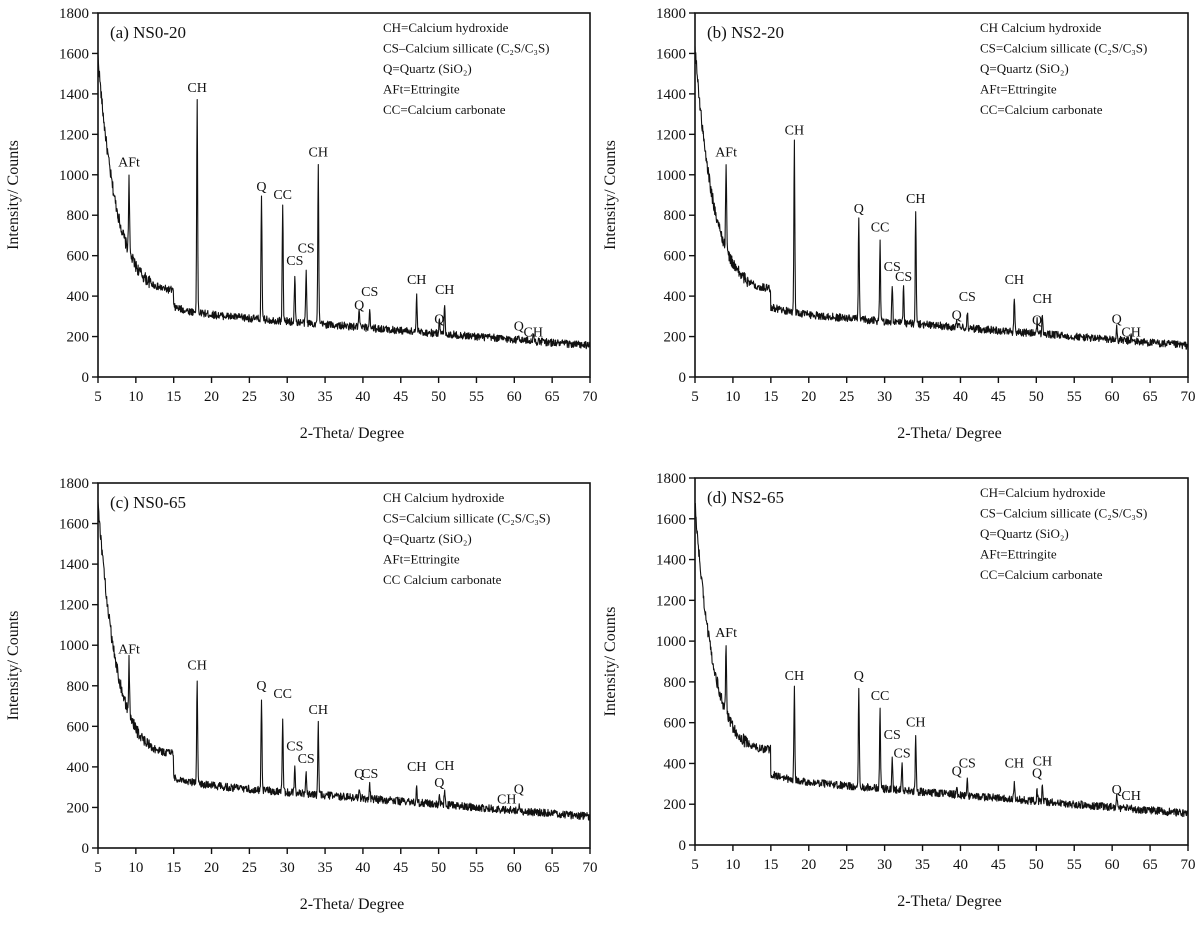 The width and height of the screenshot is (1200, 930). What do you see at coordinates (1043, 492) in the screenshot?
I see `legend-entry: CH=Calcium hydroxide` at bounding box center [1043, 492].